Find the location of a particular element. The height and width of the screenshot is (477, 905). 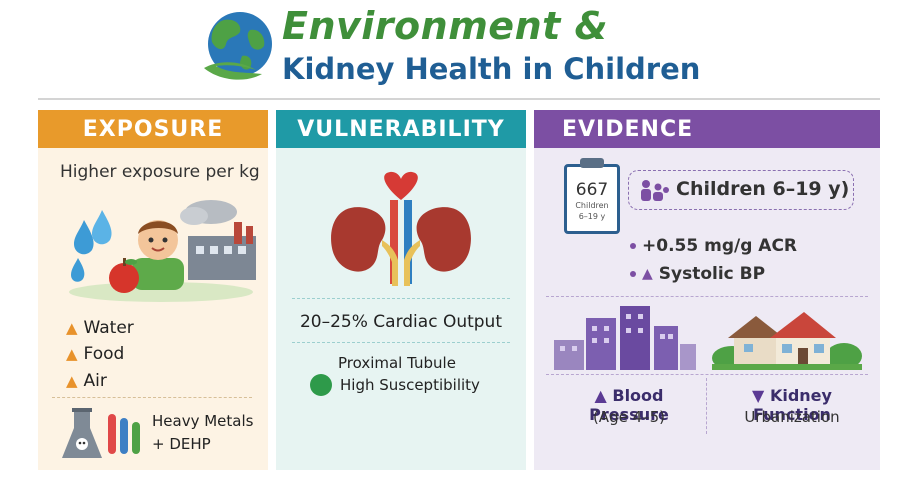

exposure-item-food: ▲ Food is located at coordinates (95, 354).